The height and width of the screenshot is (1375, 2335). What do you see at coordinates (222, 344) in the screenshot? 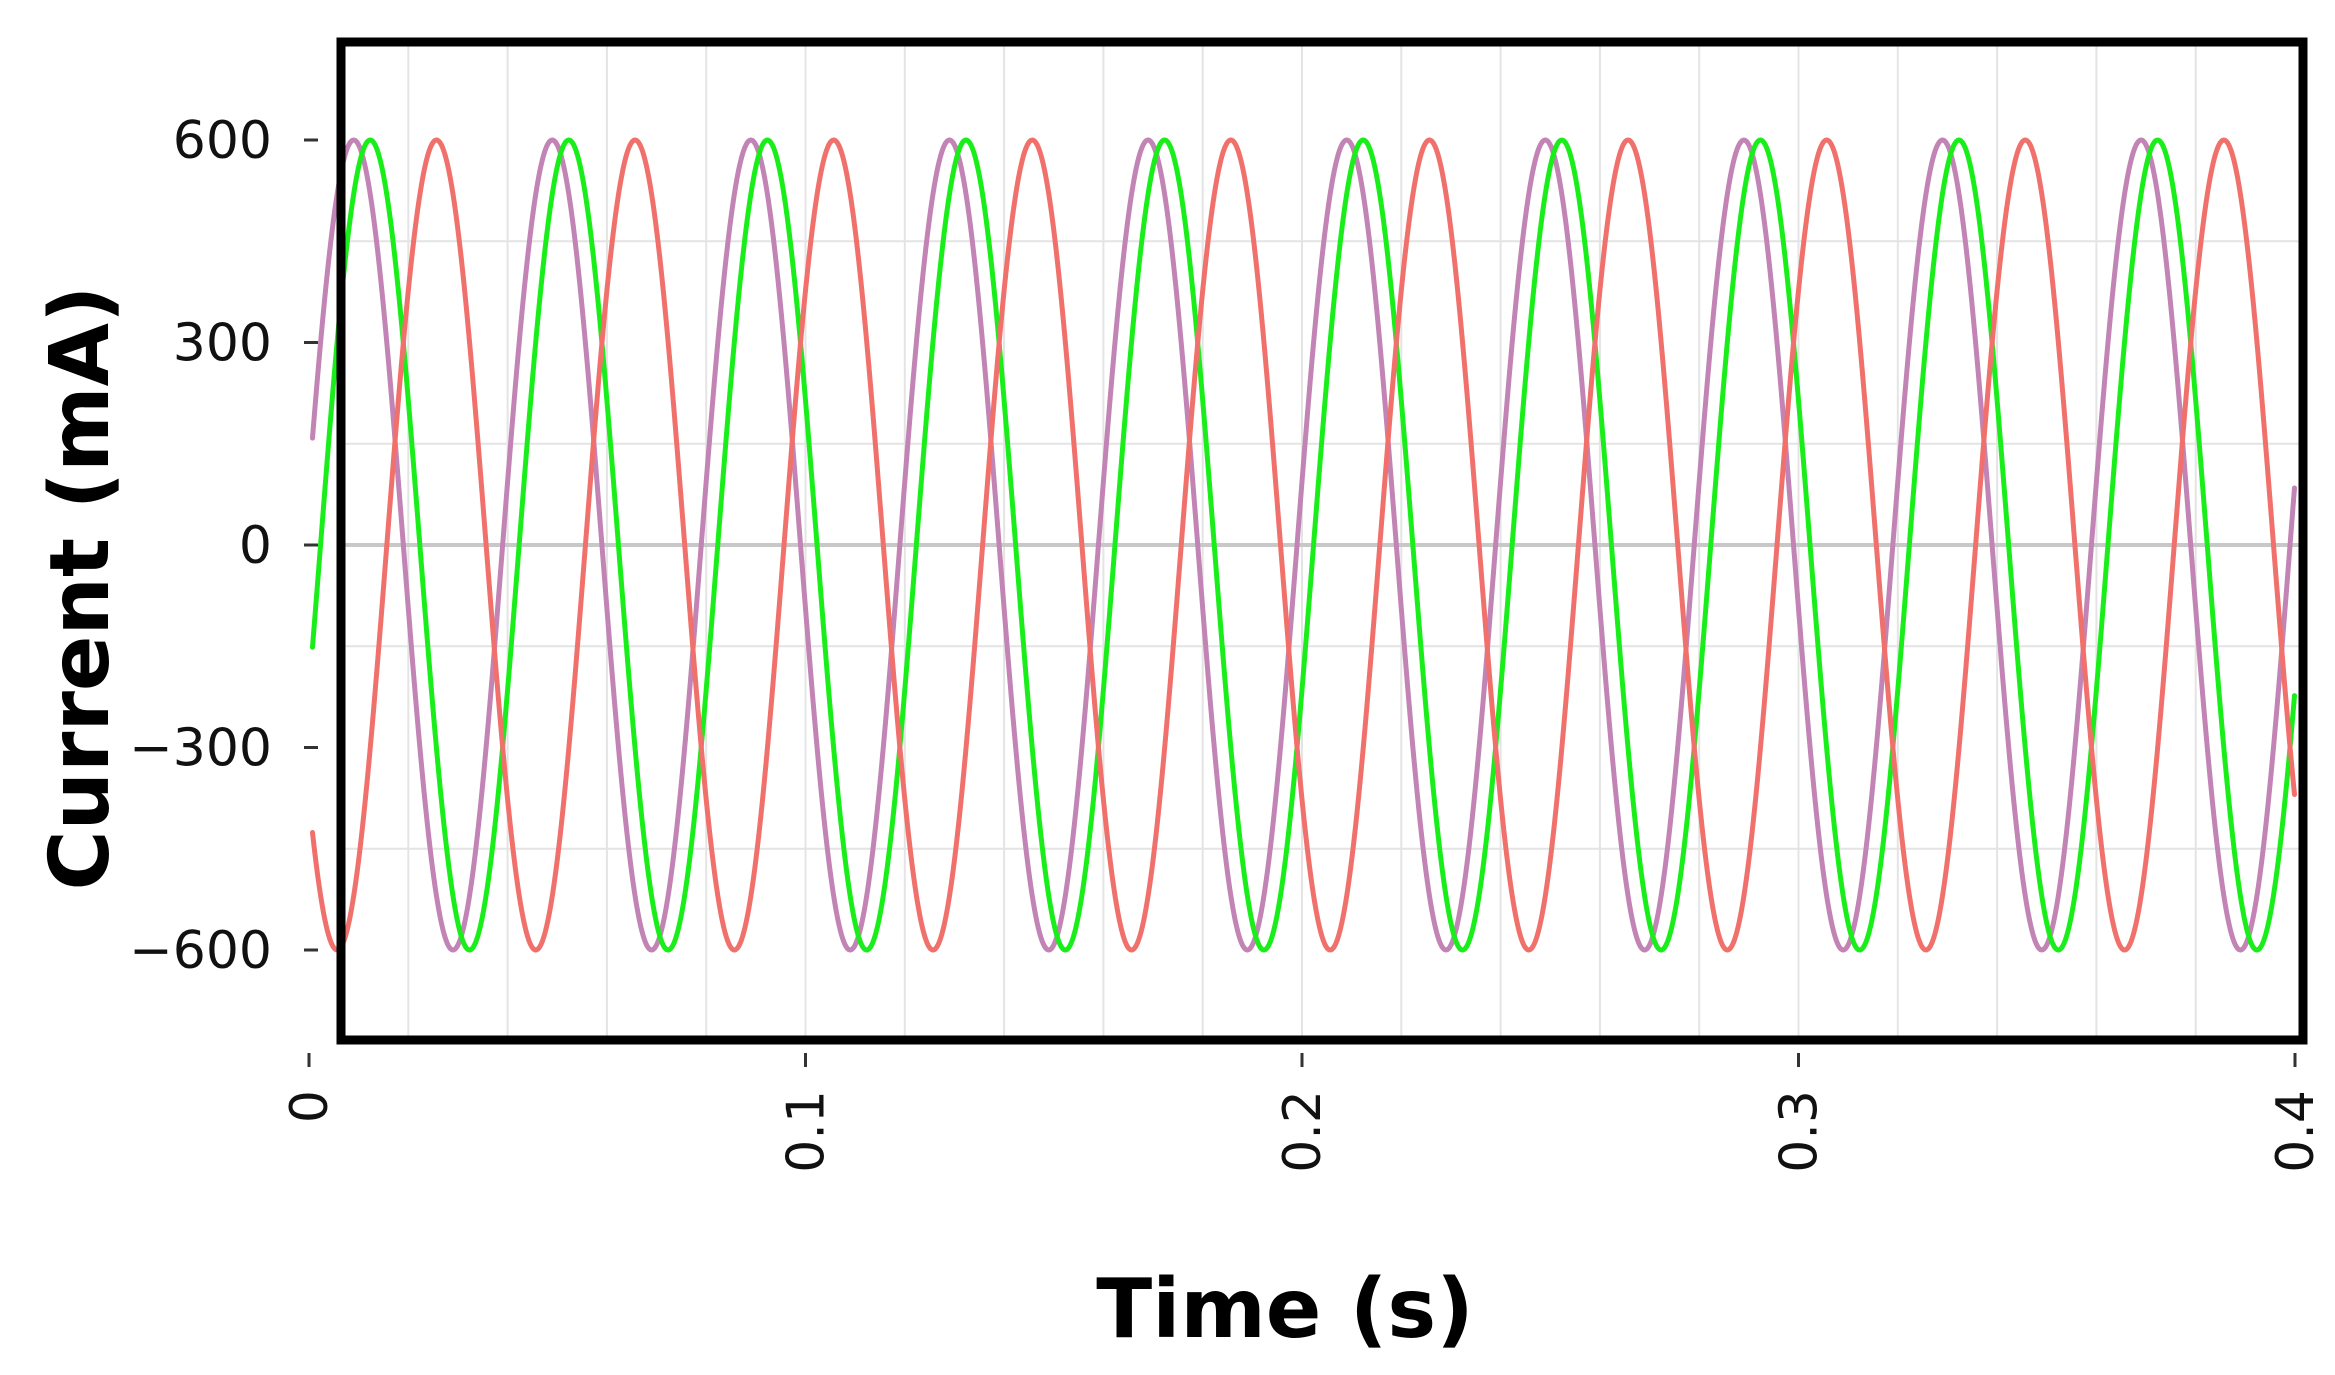
I see `y-tick-label: 300` at bounding box center [222, 344].